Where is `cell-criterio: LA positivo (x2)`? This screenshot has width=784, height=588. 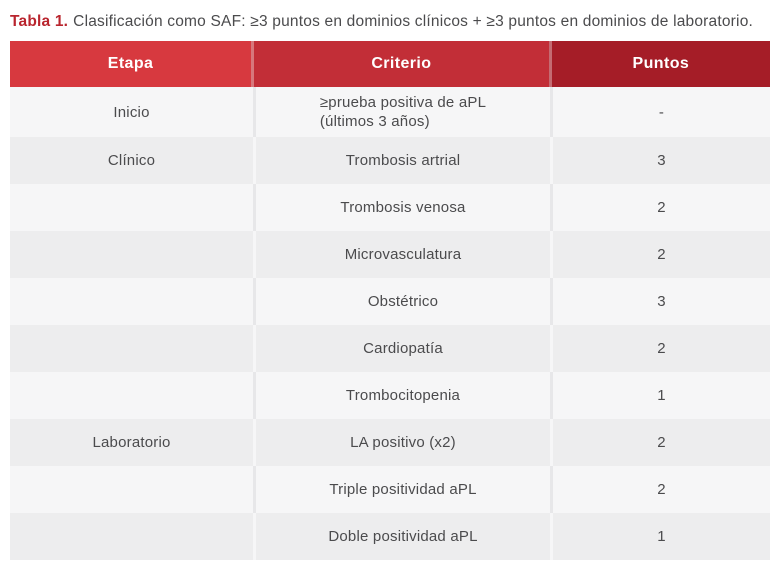 cell-criterio: LA positivo (x2) is located at coordinates (401, 442).